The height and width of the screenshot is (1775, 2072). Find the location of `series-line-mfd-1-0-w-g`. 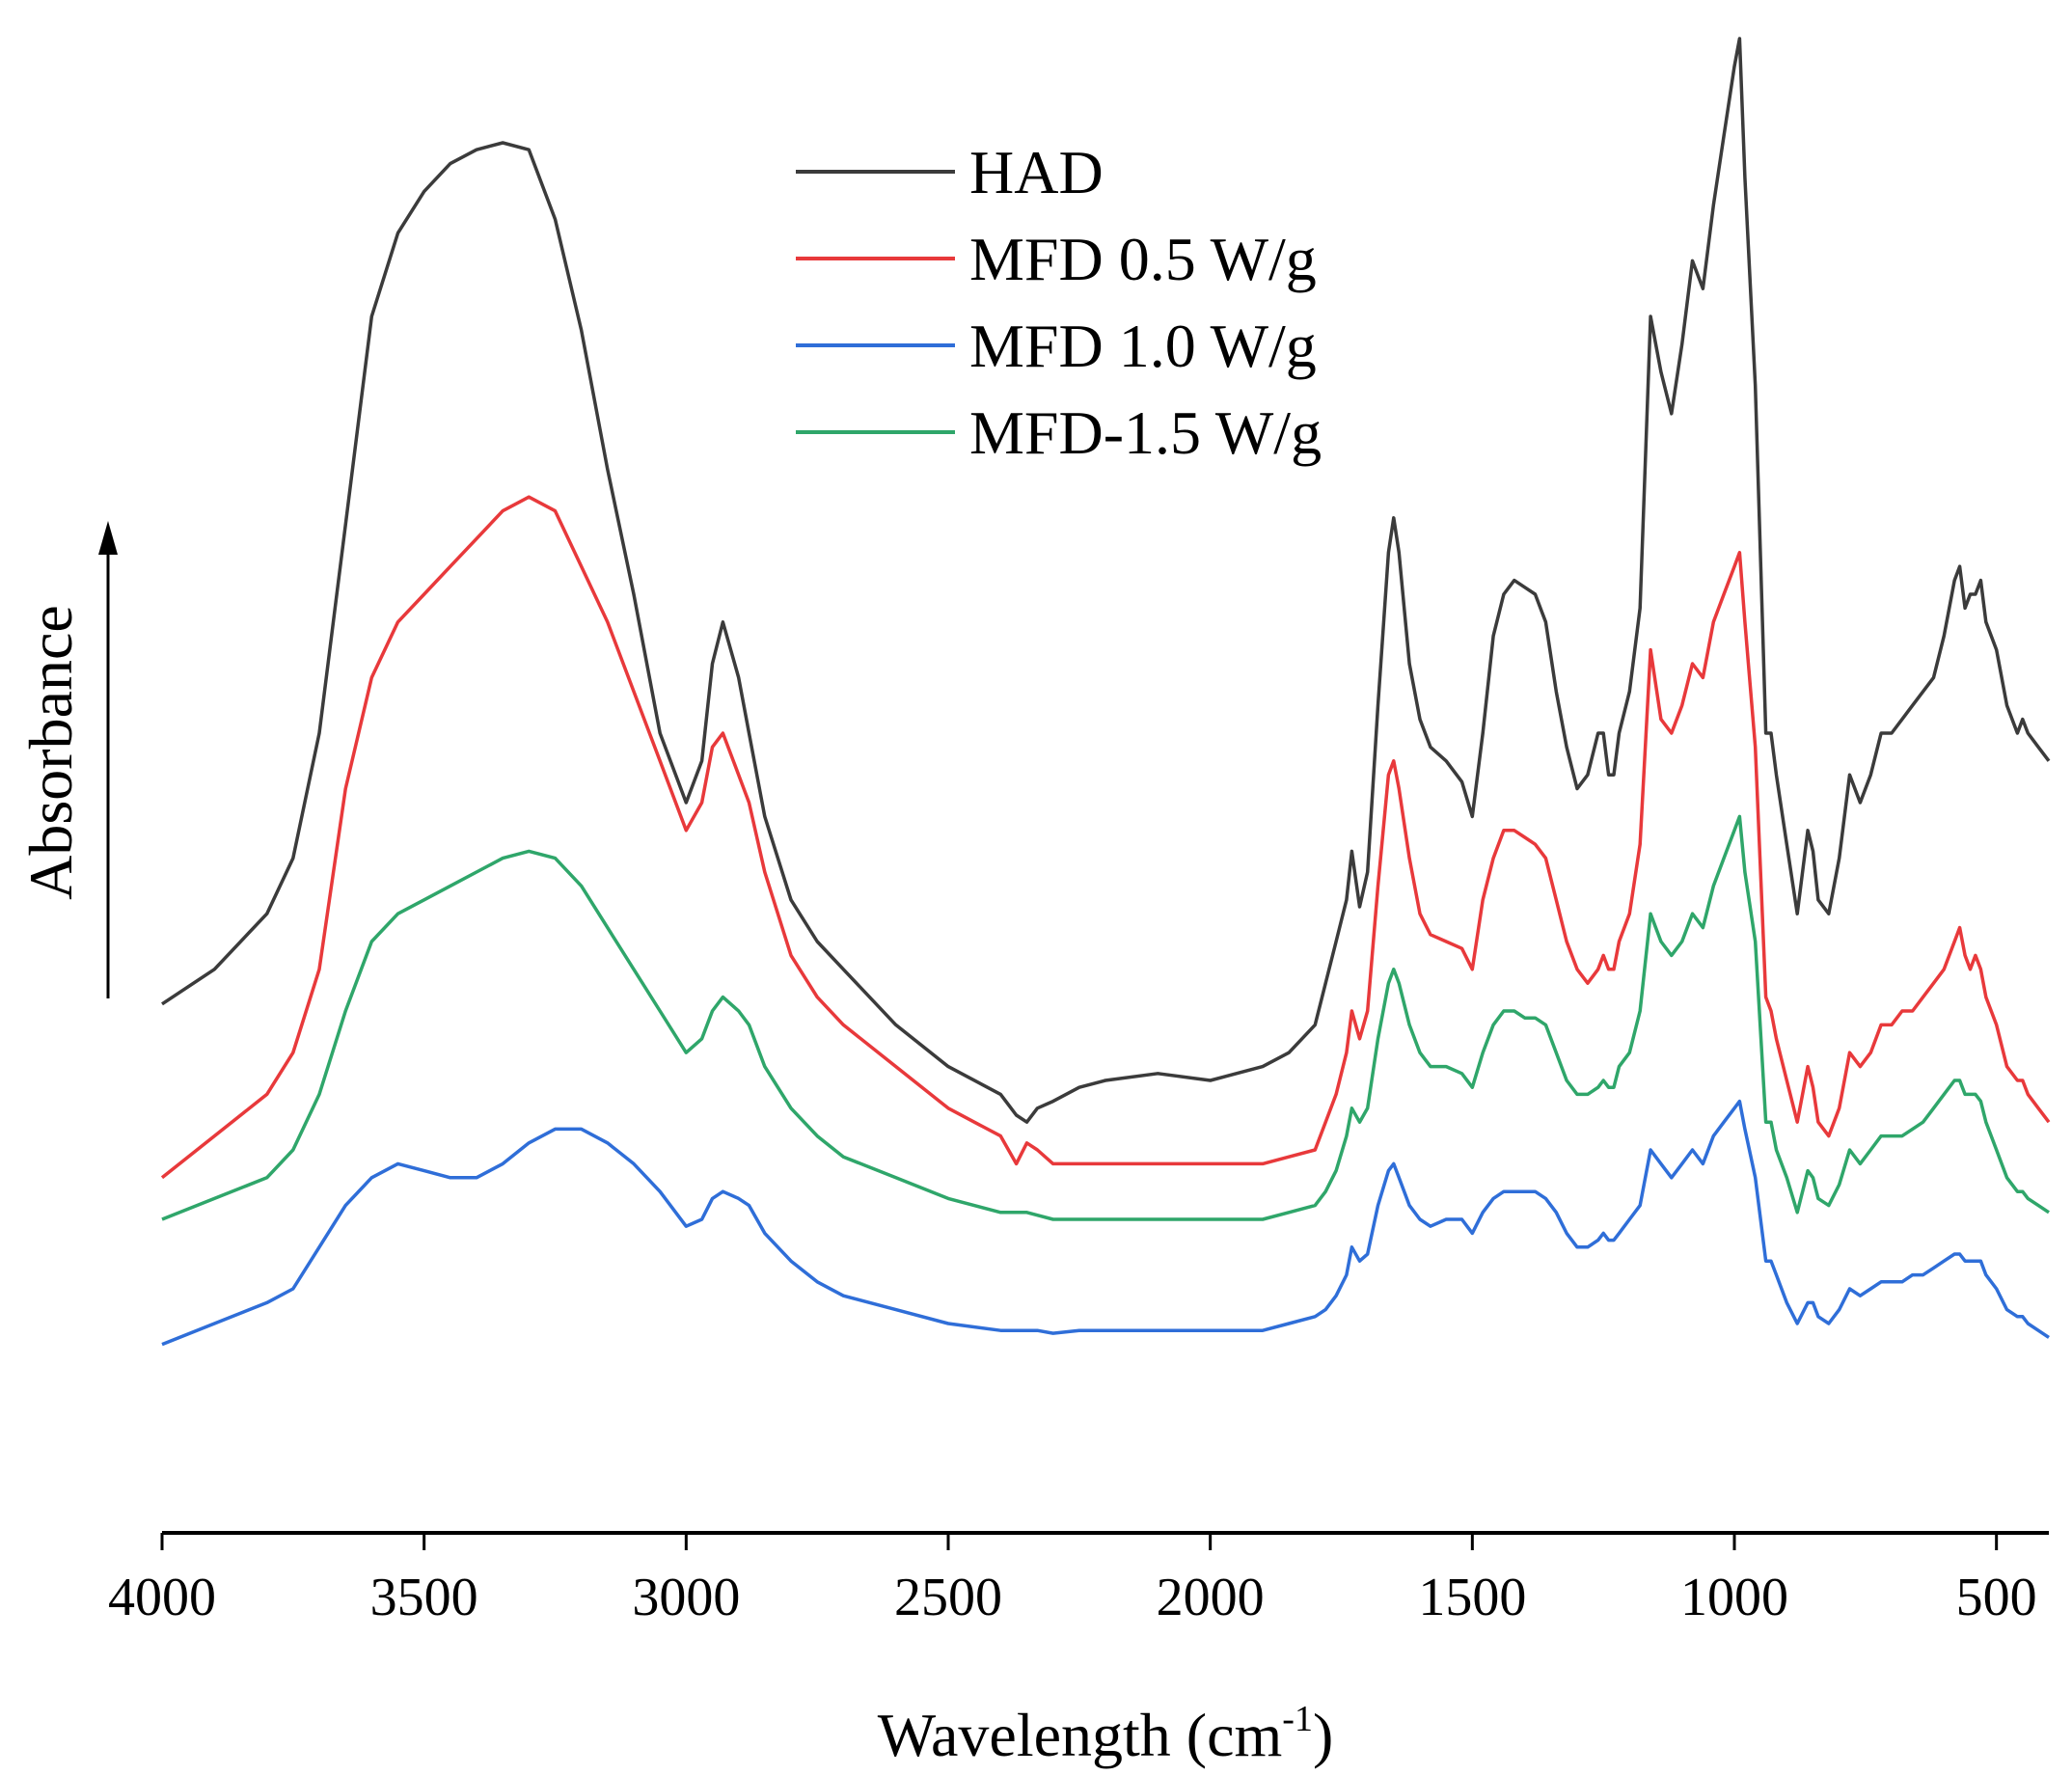

series-line-mfd-1-0-w-g is located at coordinates (1105, 1223).